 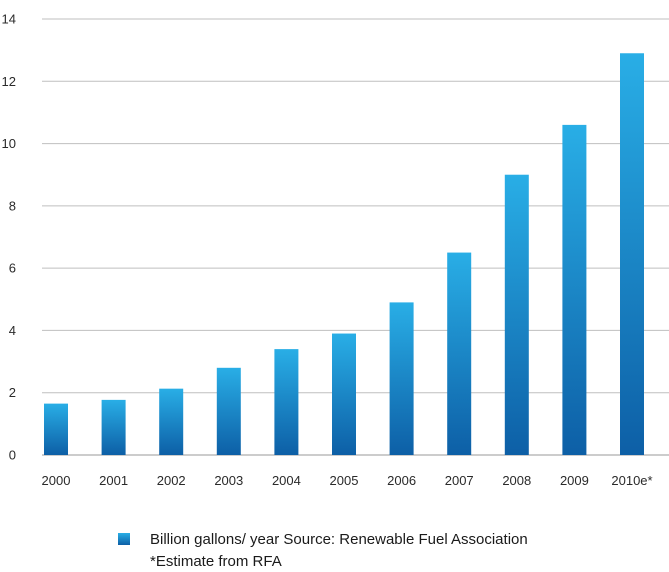 I want to click on y-tick-label: 10, so click(x=9, y=143).